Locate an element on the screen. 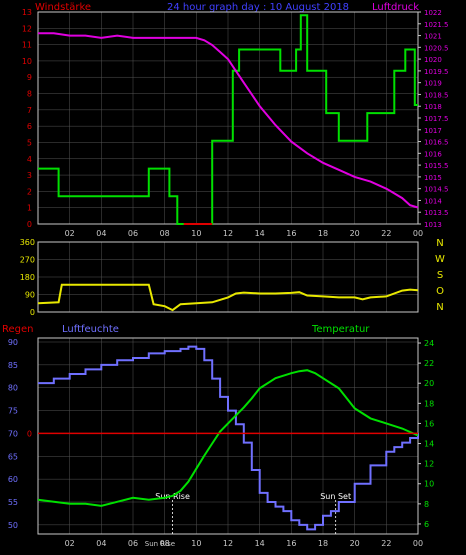 The image size is (466, 555). pressure-tick-label: 1021 is located at coordinates (433, 37).